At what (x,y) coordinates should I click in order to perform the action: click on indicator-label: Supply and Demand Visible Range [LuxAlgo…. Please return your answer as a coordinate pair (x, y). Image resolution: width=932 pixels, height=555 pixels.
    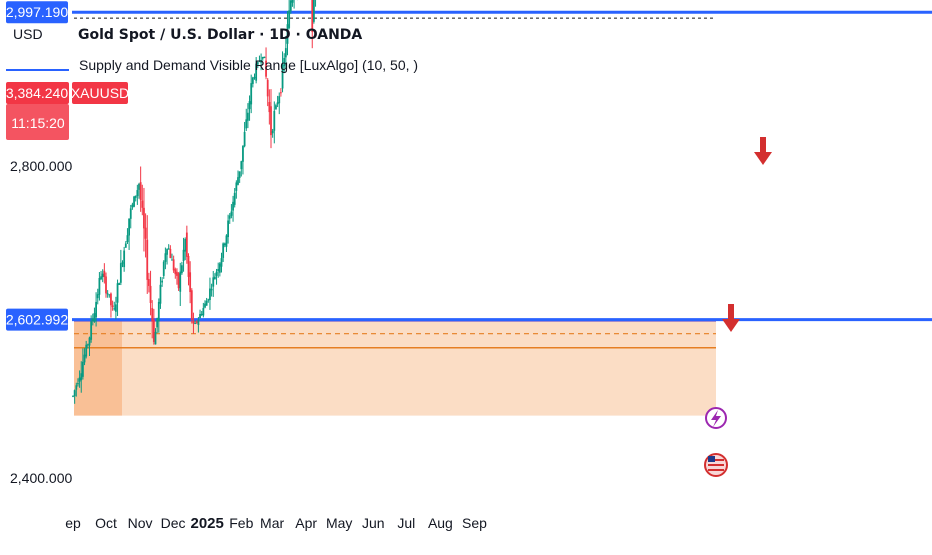
    Looking at the image, I should click on (248, 65).